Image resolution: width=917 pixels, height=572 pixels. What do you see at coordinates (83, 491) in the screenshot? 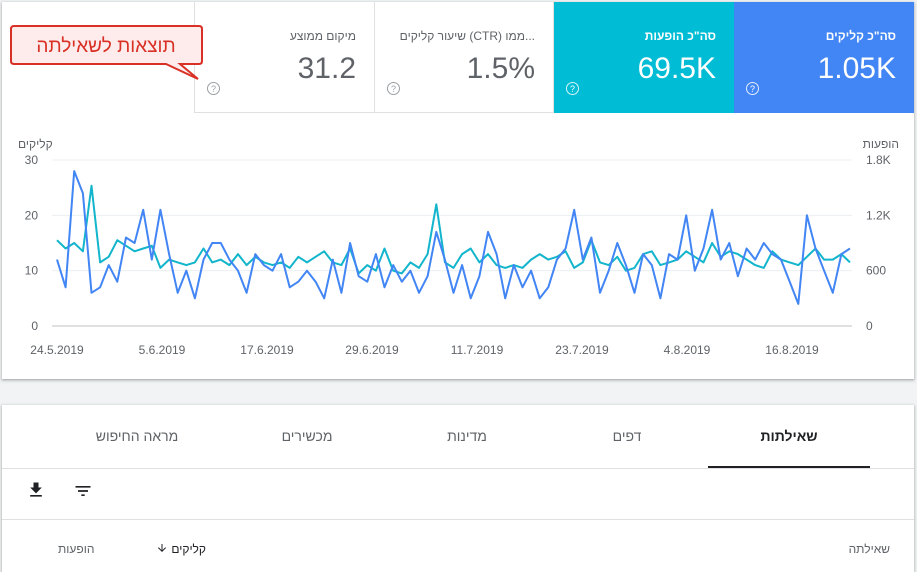
I see `filter-icon` at bounding box center [83, 491].